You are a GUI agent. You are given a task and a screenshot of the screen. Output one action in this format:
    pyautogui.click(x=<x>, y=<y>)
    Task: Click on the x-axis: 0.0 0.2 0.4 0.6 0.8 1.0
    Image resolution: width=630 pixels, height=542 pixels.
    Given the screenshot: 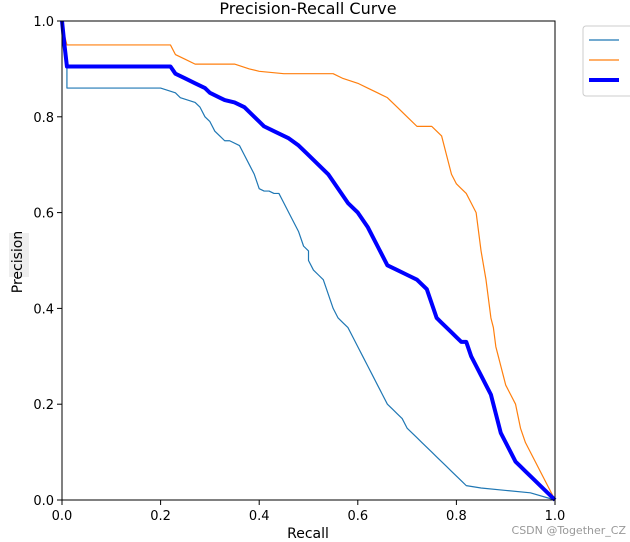 What is the action you would take?
    pyautogui.click(x=309, y=512)
    